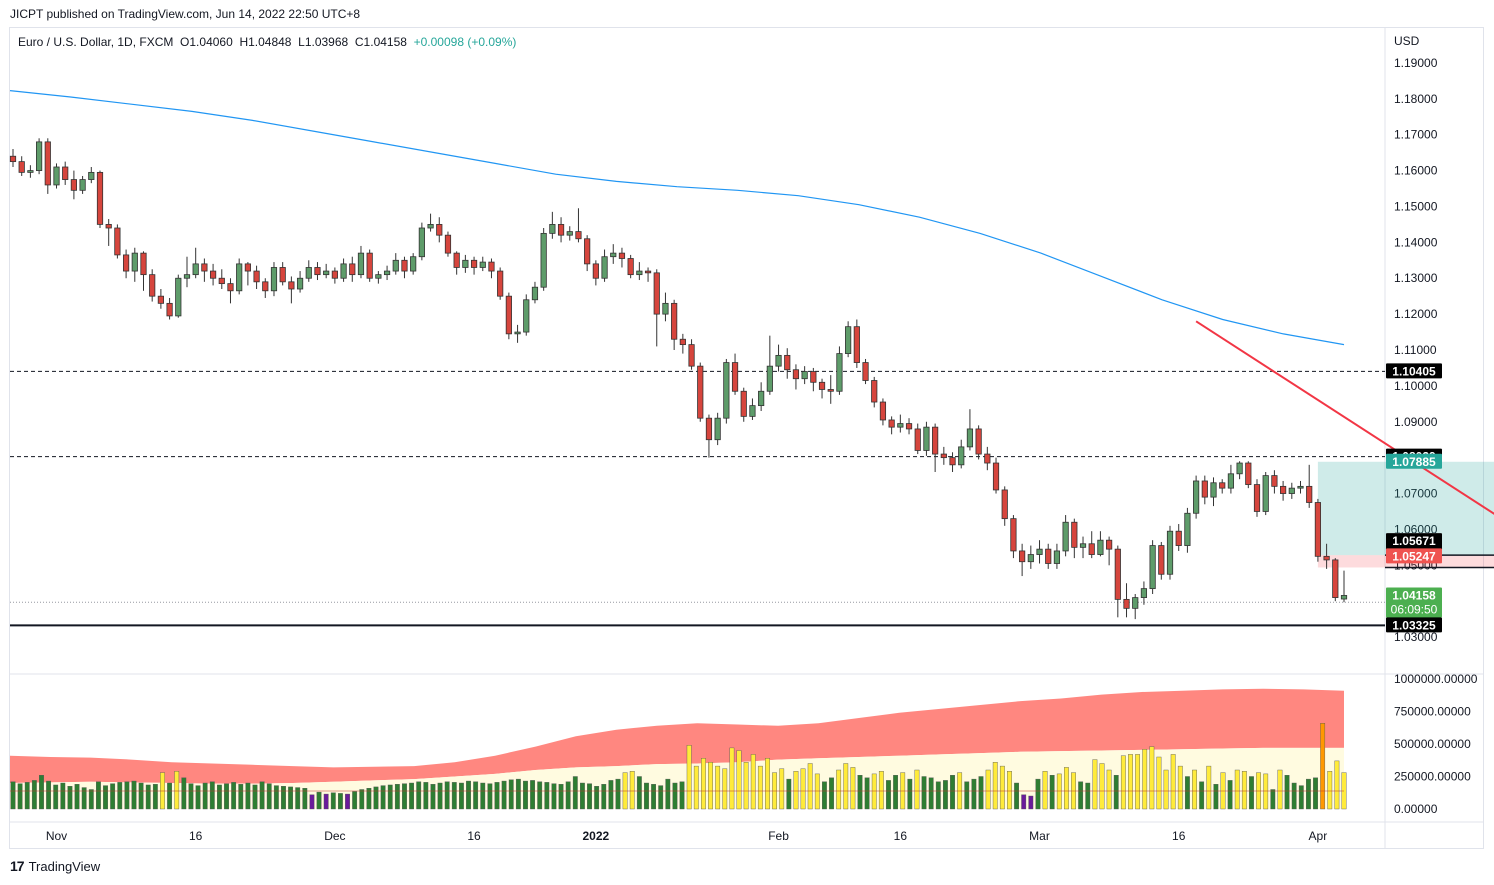 The height and width of the screenshot is (885, 1494). I want to click on footer-brand: 17 TradingView, so click(55, 866).